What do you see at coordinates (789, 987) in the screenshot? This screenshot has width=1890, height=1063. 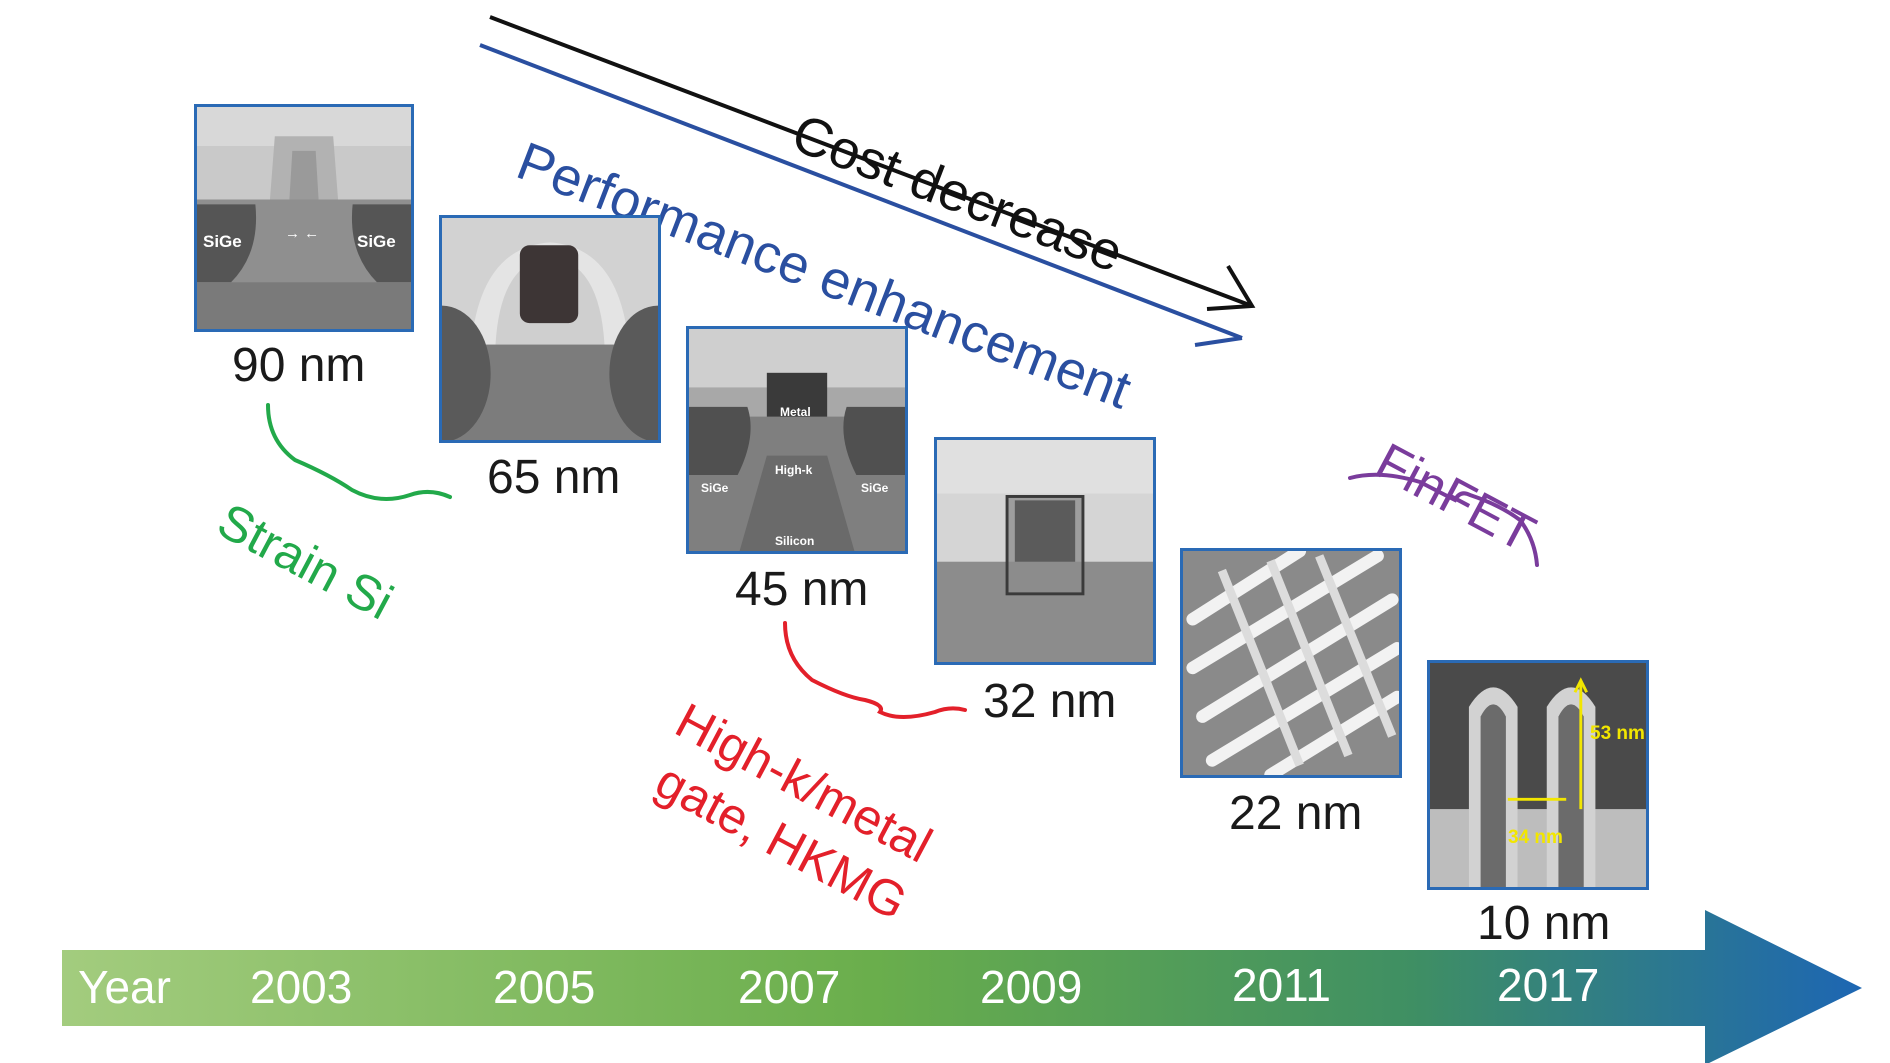 I see `year-label: 2007` at bounding box center [789, 987].